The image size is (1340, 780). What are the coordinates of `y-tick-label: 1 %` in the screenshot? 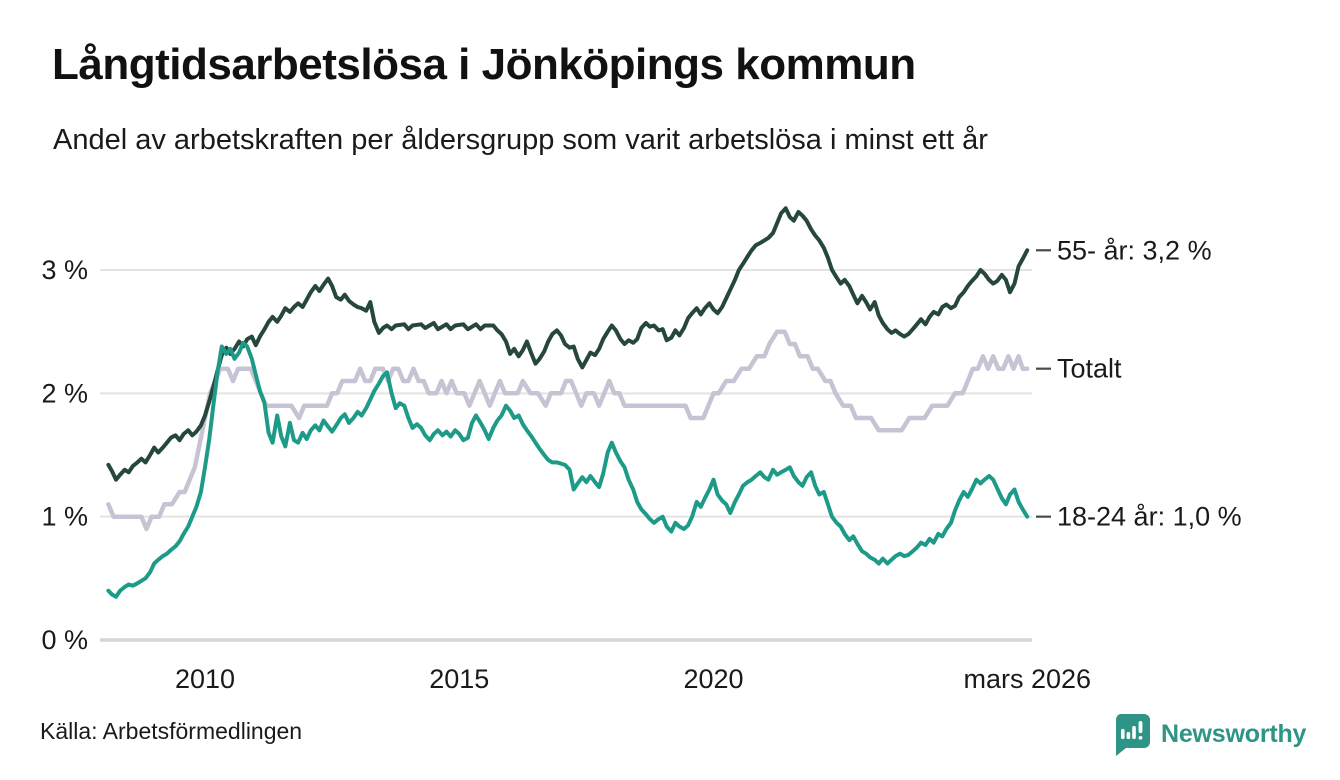 It's located at (64, 517).